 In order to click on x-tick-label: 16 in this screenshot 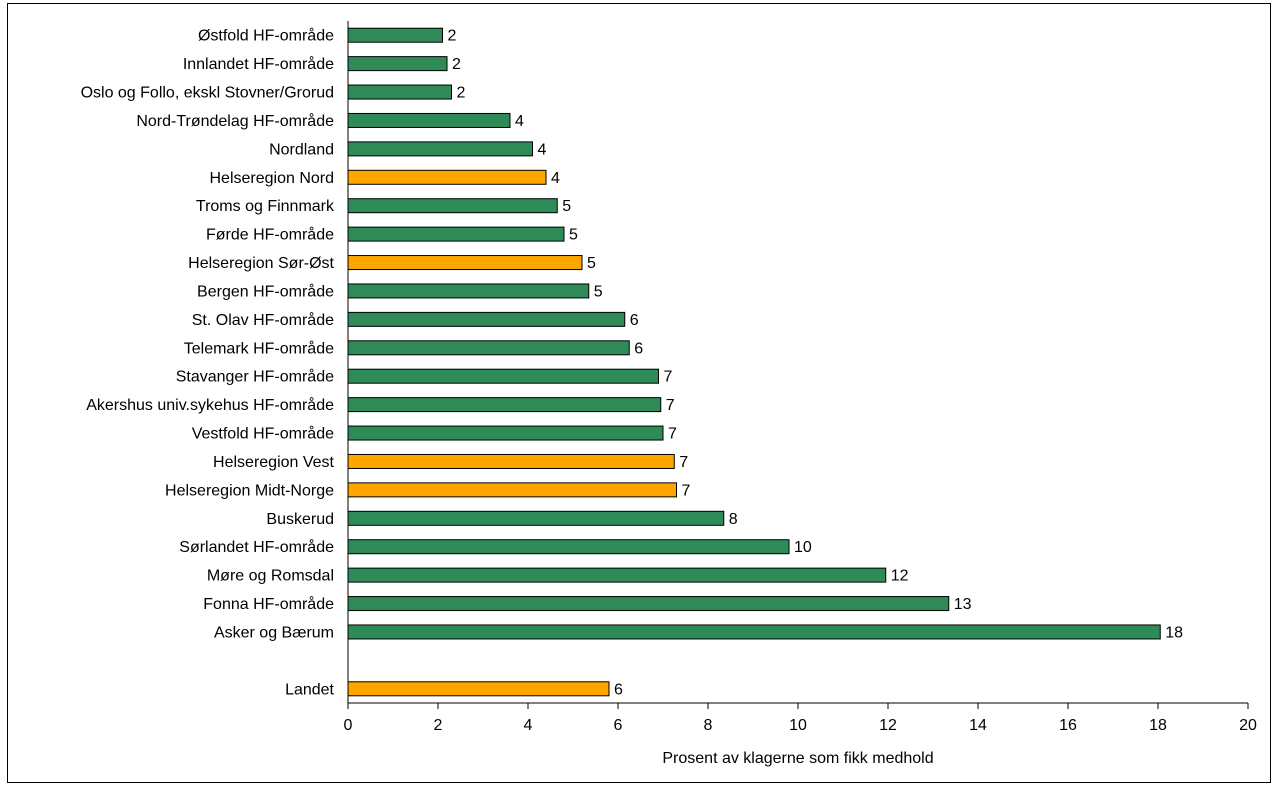, I will do `click(1068, 725)`.